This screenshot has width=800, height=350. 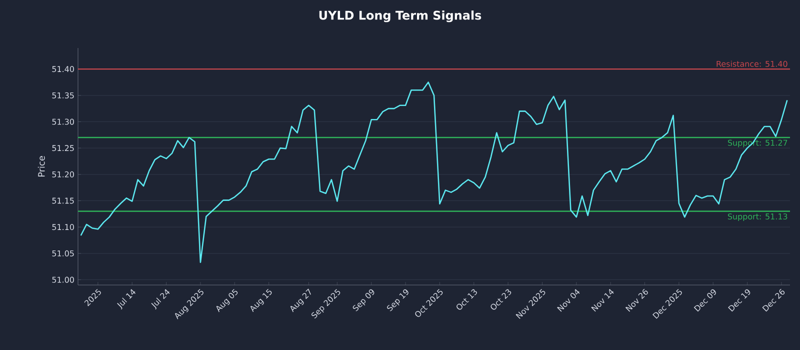 What do you see at coordinates (41, 166) in the screenshot?
I see `y-axis-title: Price` at bounding box center [41, 166].